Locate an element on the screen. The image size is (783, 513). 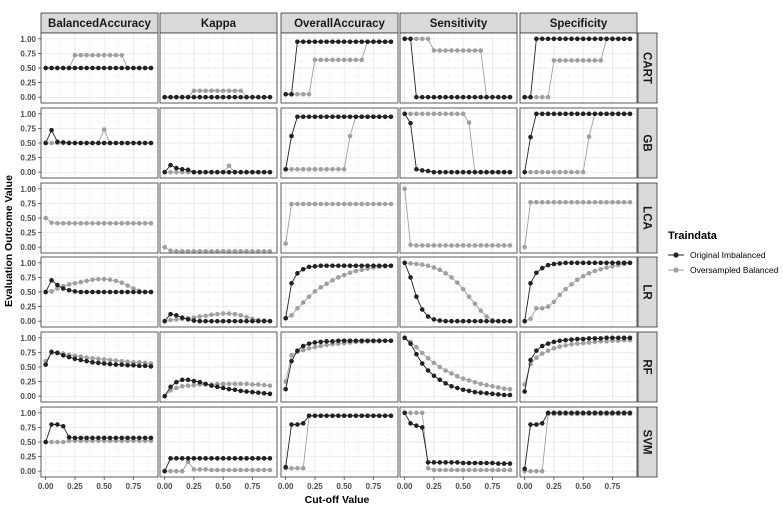
legend-label-original: Original Imbalanced is located at coordinates (728, 255).